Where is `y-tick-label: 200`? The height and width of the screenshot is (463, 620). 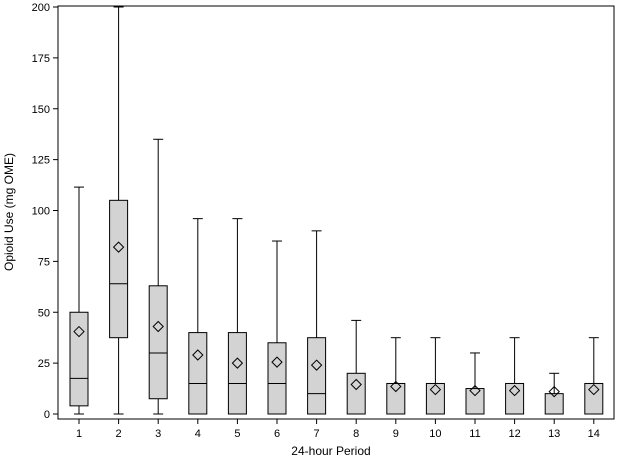 y-tick-label: 200 is located at coordinates (41, 8).